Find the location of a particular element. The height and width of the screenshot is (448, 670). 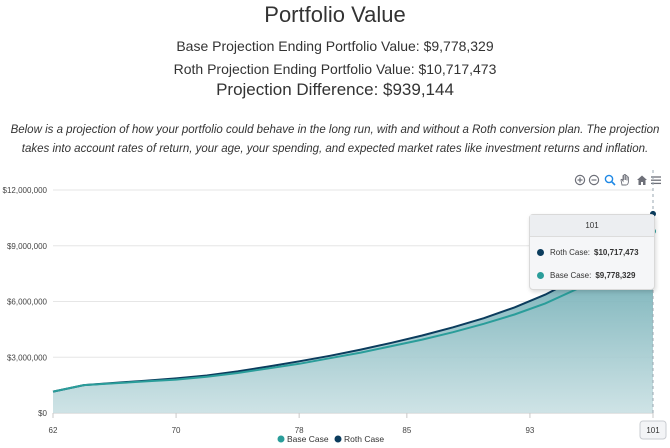

x-tick-label: 85 is located at coordinates (406, 430).